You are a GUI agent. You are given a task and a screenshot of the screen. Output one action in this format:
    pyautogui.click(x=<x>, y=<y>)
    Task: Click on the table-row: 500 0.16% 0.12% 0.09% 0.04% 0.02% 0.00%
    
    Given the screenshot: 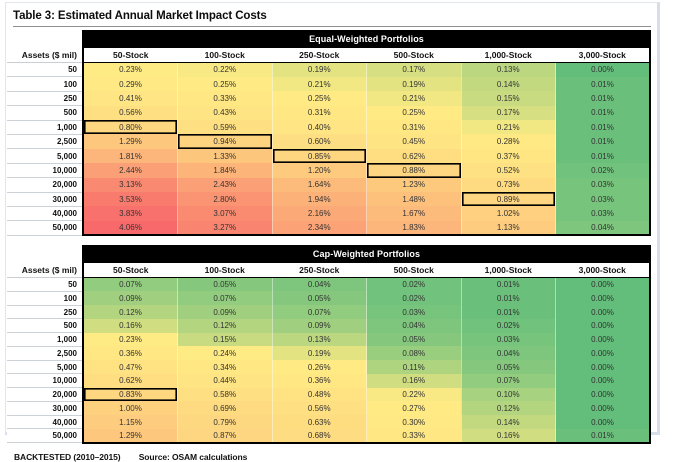 What is the action you would take?
    pyautogui.click(x=329, y=326)
    